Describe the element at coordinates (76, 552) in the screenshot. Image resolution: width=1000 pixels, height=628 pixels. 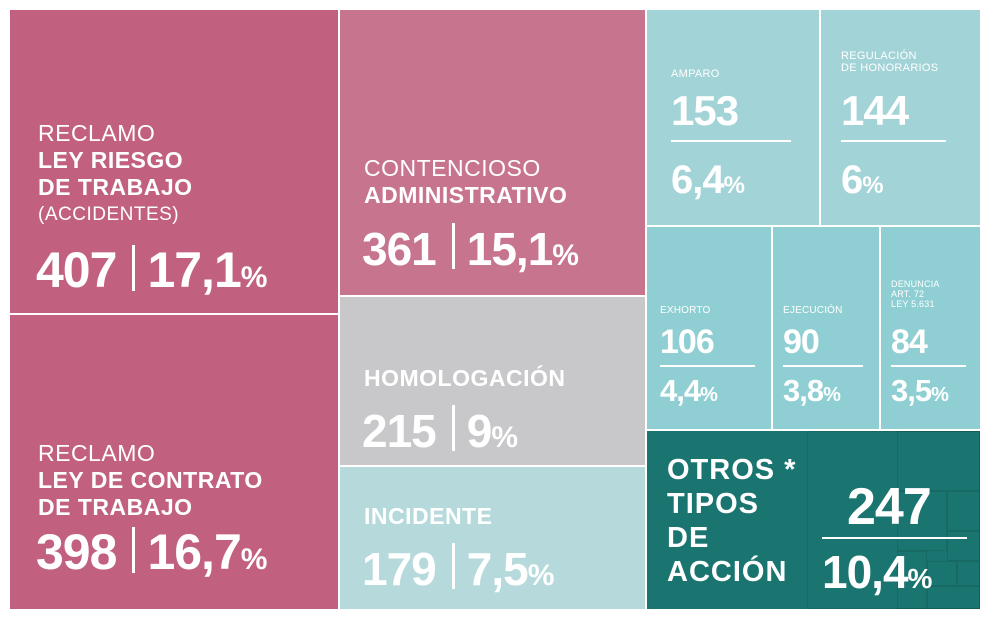
I see `count-value: 398` at that location.